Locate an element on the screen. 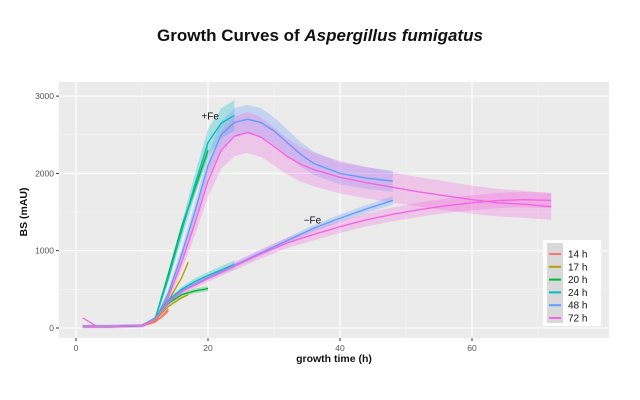 This screenshot has width=640, height=400. series-line is located at coordinates (89, 322).